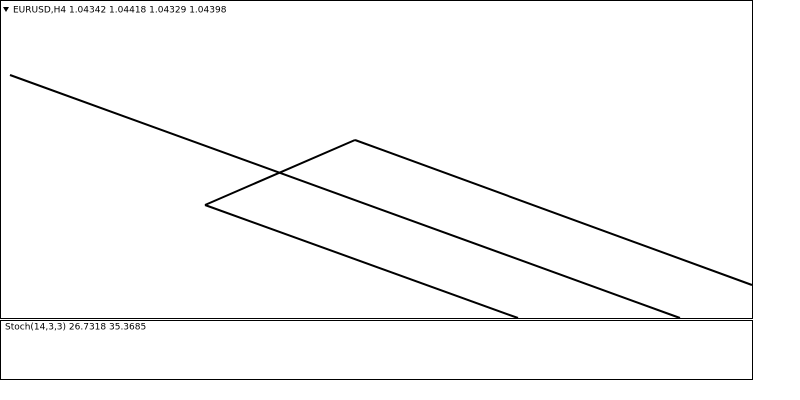  What do you see at coordinates (75, 328) in the screenshot?
I see `stoch-title: Stoch(14,3,3) 26.7318 35.3685` at bounding box center [75, 328].